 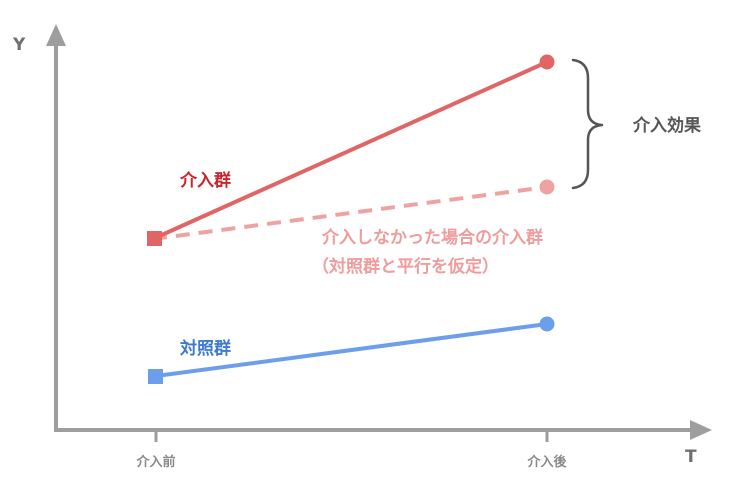 I want to click on treatment-start-marker, so click(x=154, y=238).